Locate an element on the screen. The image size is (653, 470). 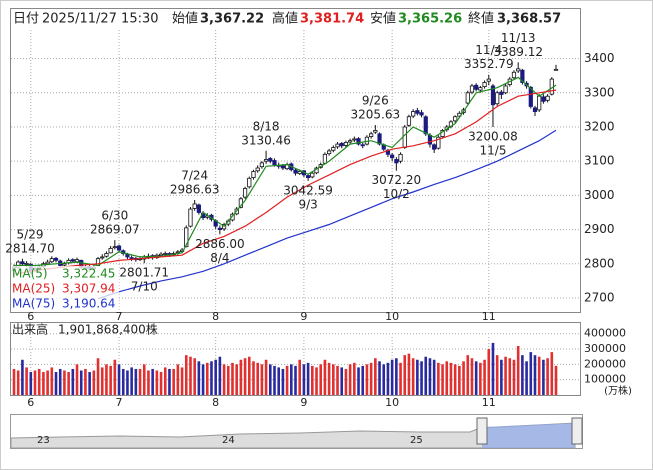
annotation-date: 11/4 is located at coordinates (488, 50).